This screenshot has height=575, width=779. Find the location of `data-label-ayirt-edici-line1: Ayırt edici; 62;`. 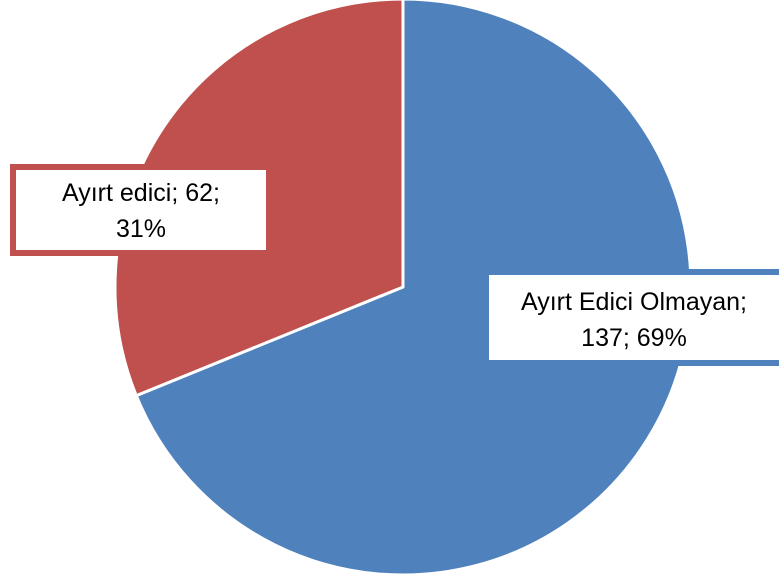

data-label-ayirt-edici-line1: Ayırt edici; 62; is located at coordinates (141, 193).